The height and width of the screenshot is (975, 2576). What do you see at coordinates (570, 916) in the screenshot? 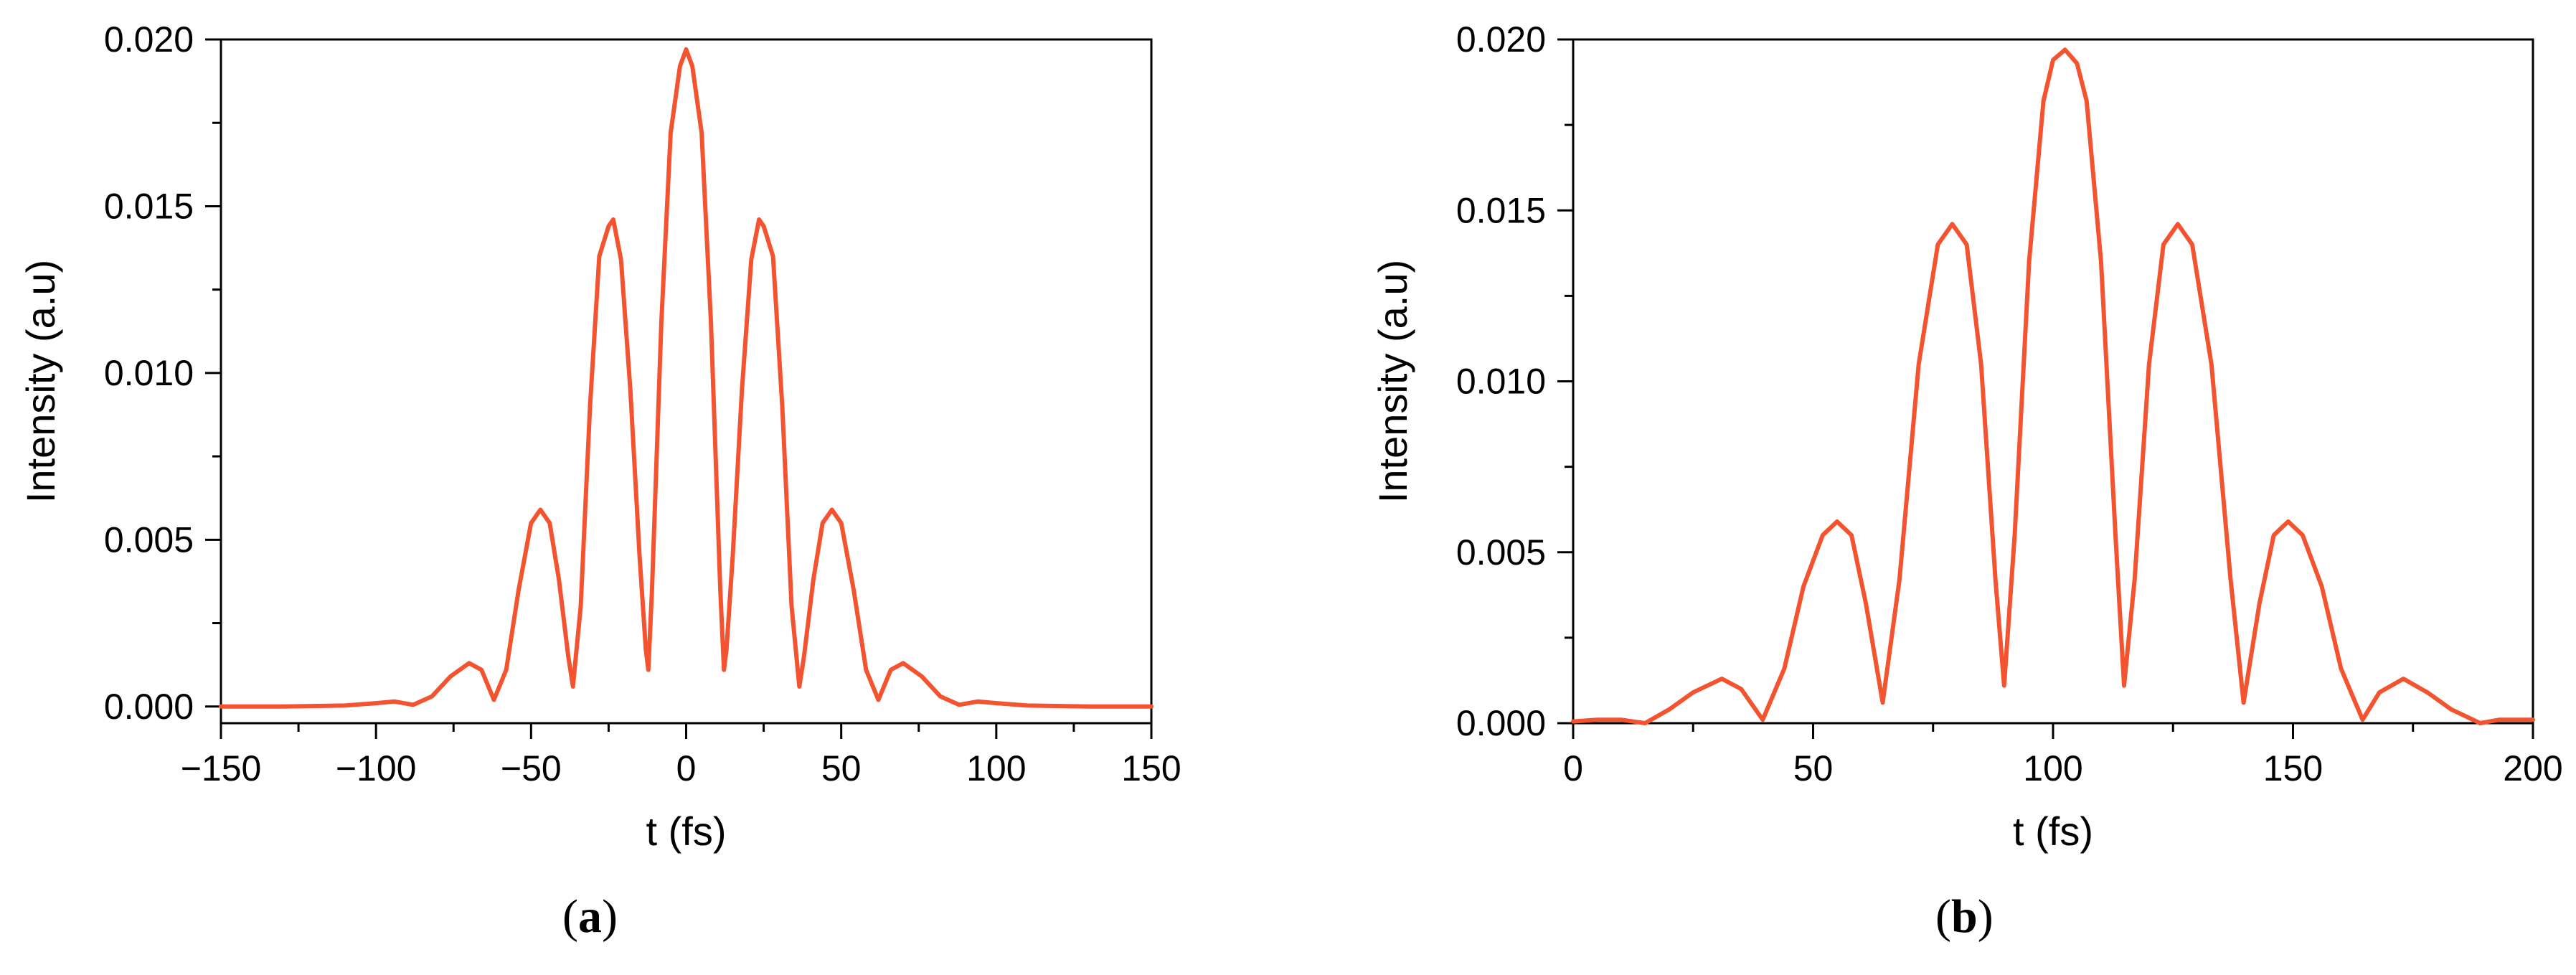
I see `panel-label-a-open: (` at bounding box center [570, 916].